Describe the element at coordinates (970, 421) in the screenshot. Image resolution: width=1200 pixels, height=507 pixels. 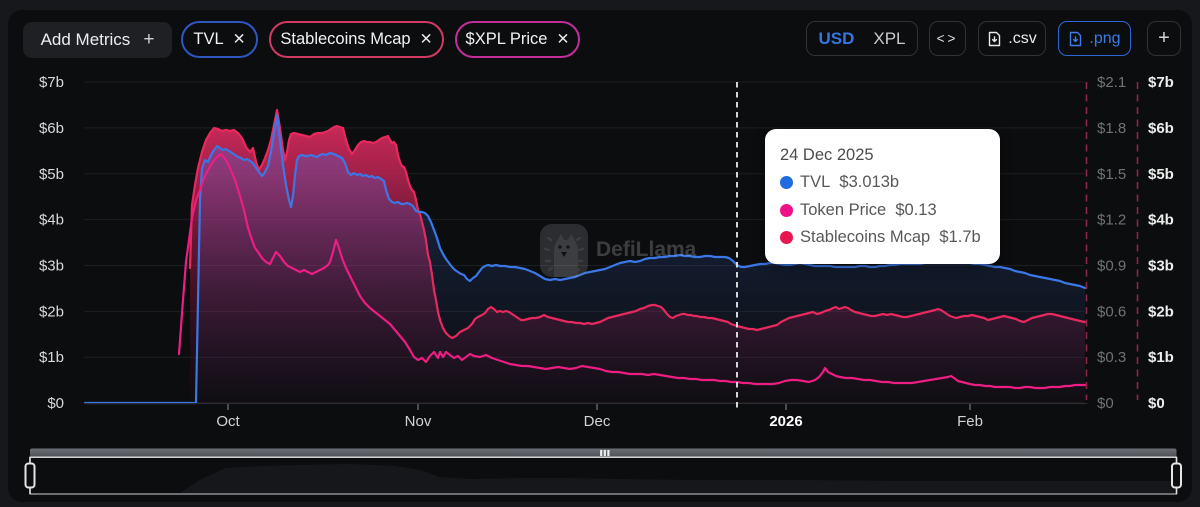
I see `svg-text: Feb` at that location.